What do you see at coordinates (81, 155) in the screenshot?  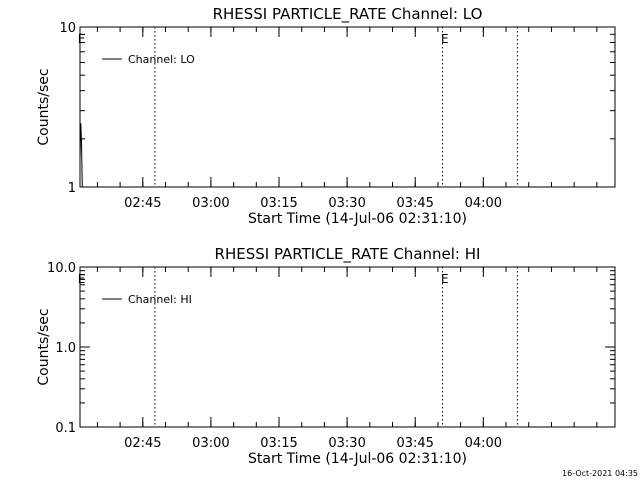 I see `series-line` at bounding box center [81, 155].